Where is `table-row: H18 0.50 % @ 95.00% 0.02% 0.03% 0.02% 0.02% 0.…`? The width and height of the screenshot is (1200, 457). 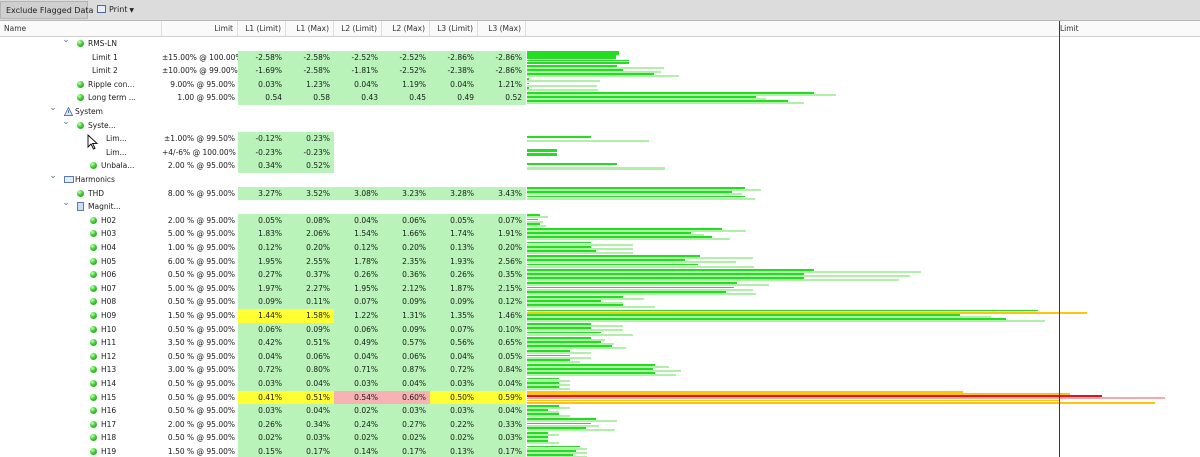 table-row: H18 0.50 % @ 95.00% 0.02% 0.03% 0.02% 0.02% 0.… is located at coordinates (600, 438).